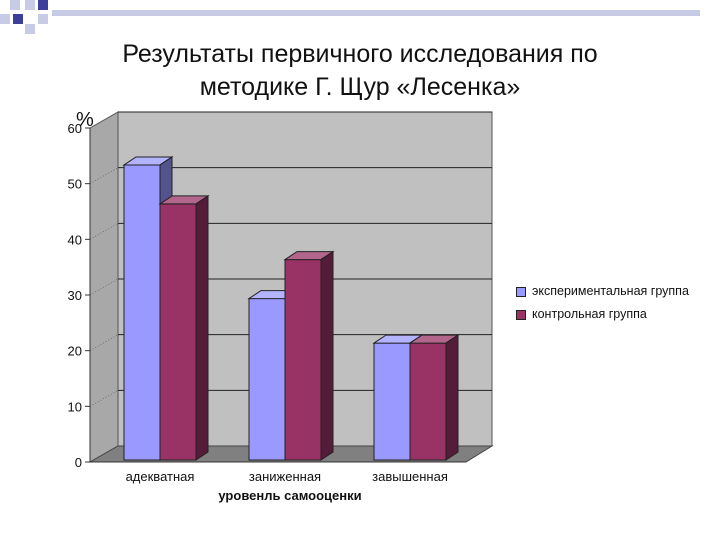 The width and height of the screenshot is (720, 540). I want to click on x-tick-label: заниженная, so click(285, 476).